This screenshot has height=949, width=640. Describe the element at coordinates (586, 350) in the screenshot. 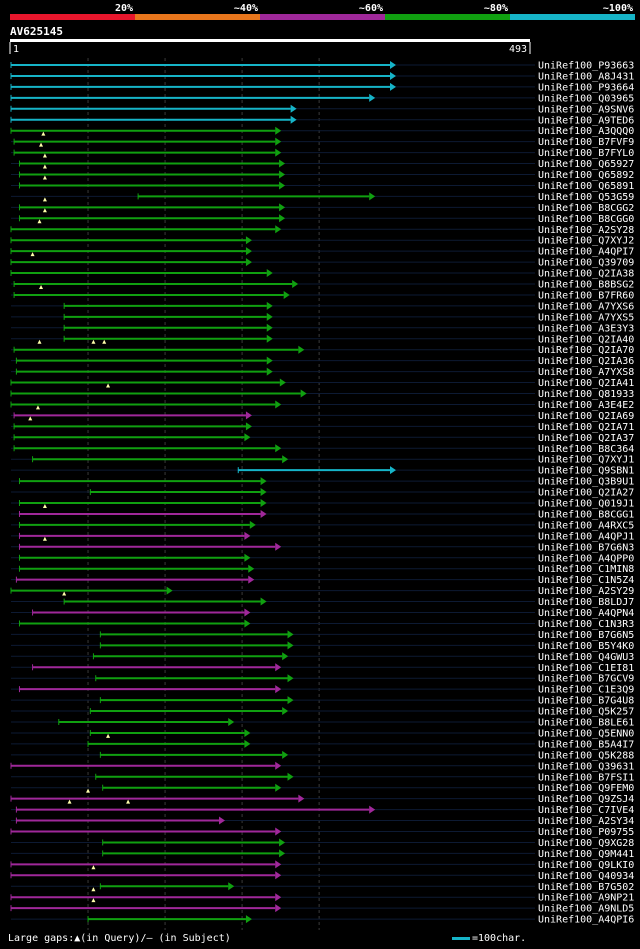

I see `hit-label: UniRef100_Q2IA70` at that location.